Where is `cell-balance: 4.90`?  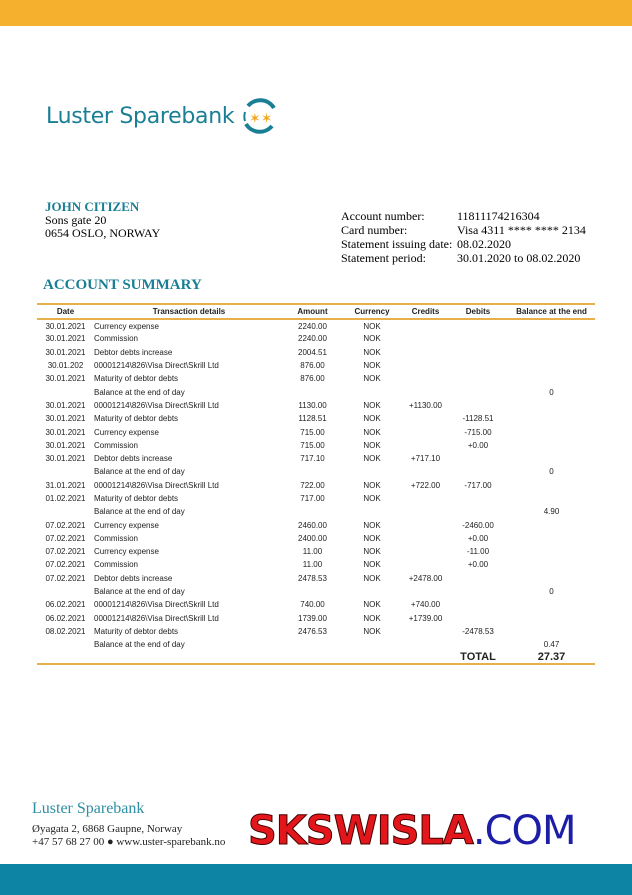
cell-balance: 4.90 is located at coordinates (551, 512).